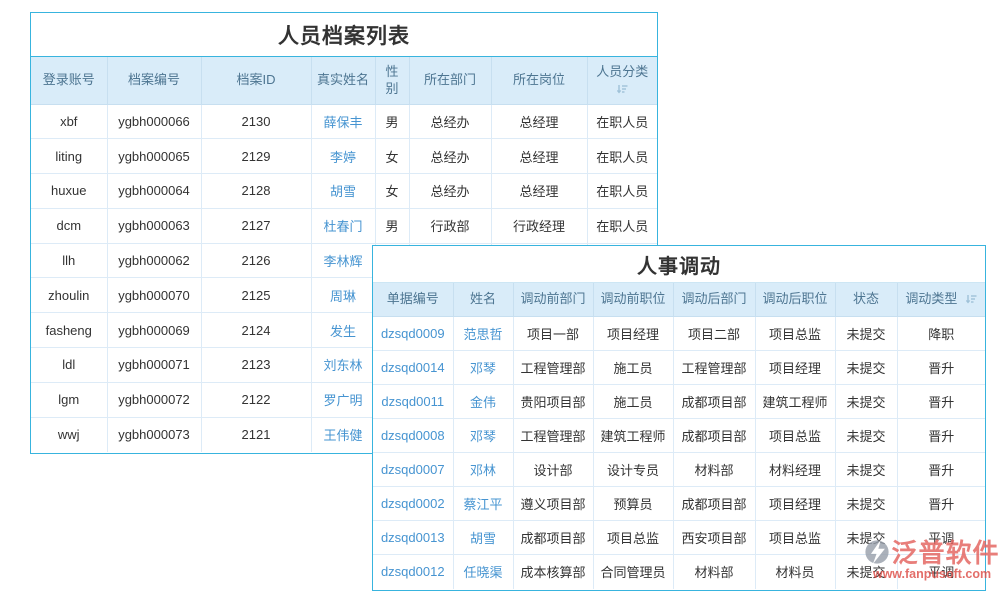 The width and height of the screenshot is (1000, 600). What do you see at coordinates (154, 399) in the screenshot?
I see `cell-archive-number: ygbh000072` at bounding box center [154, 399].